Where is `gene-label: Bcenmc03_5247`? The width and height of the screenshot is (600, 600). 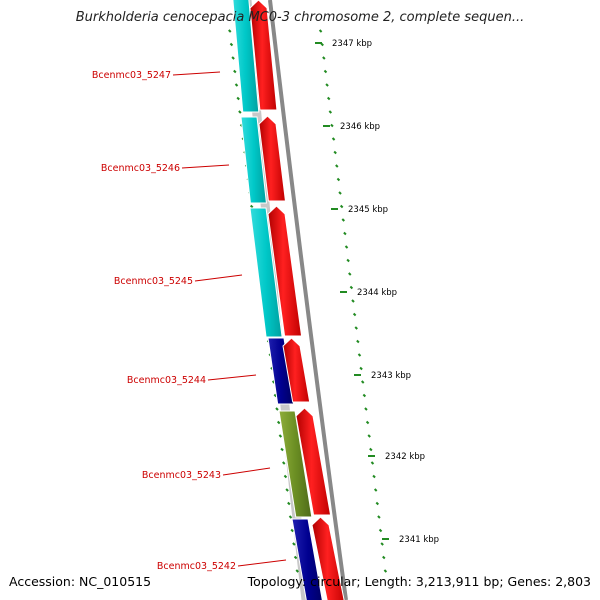 gene-label: Bcenmc03_5247 is located at coordinates (131, 75).